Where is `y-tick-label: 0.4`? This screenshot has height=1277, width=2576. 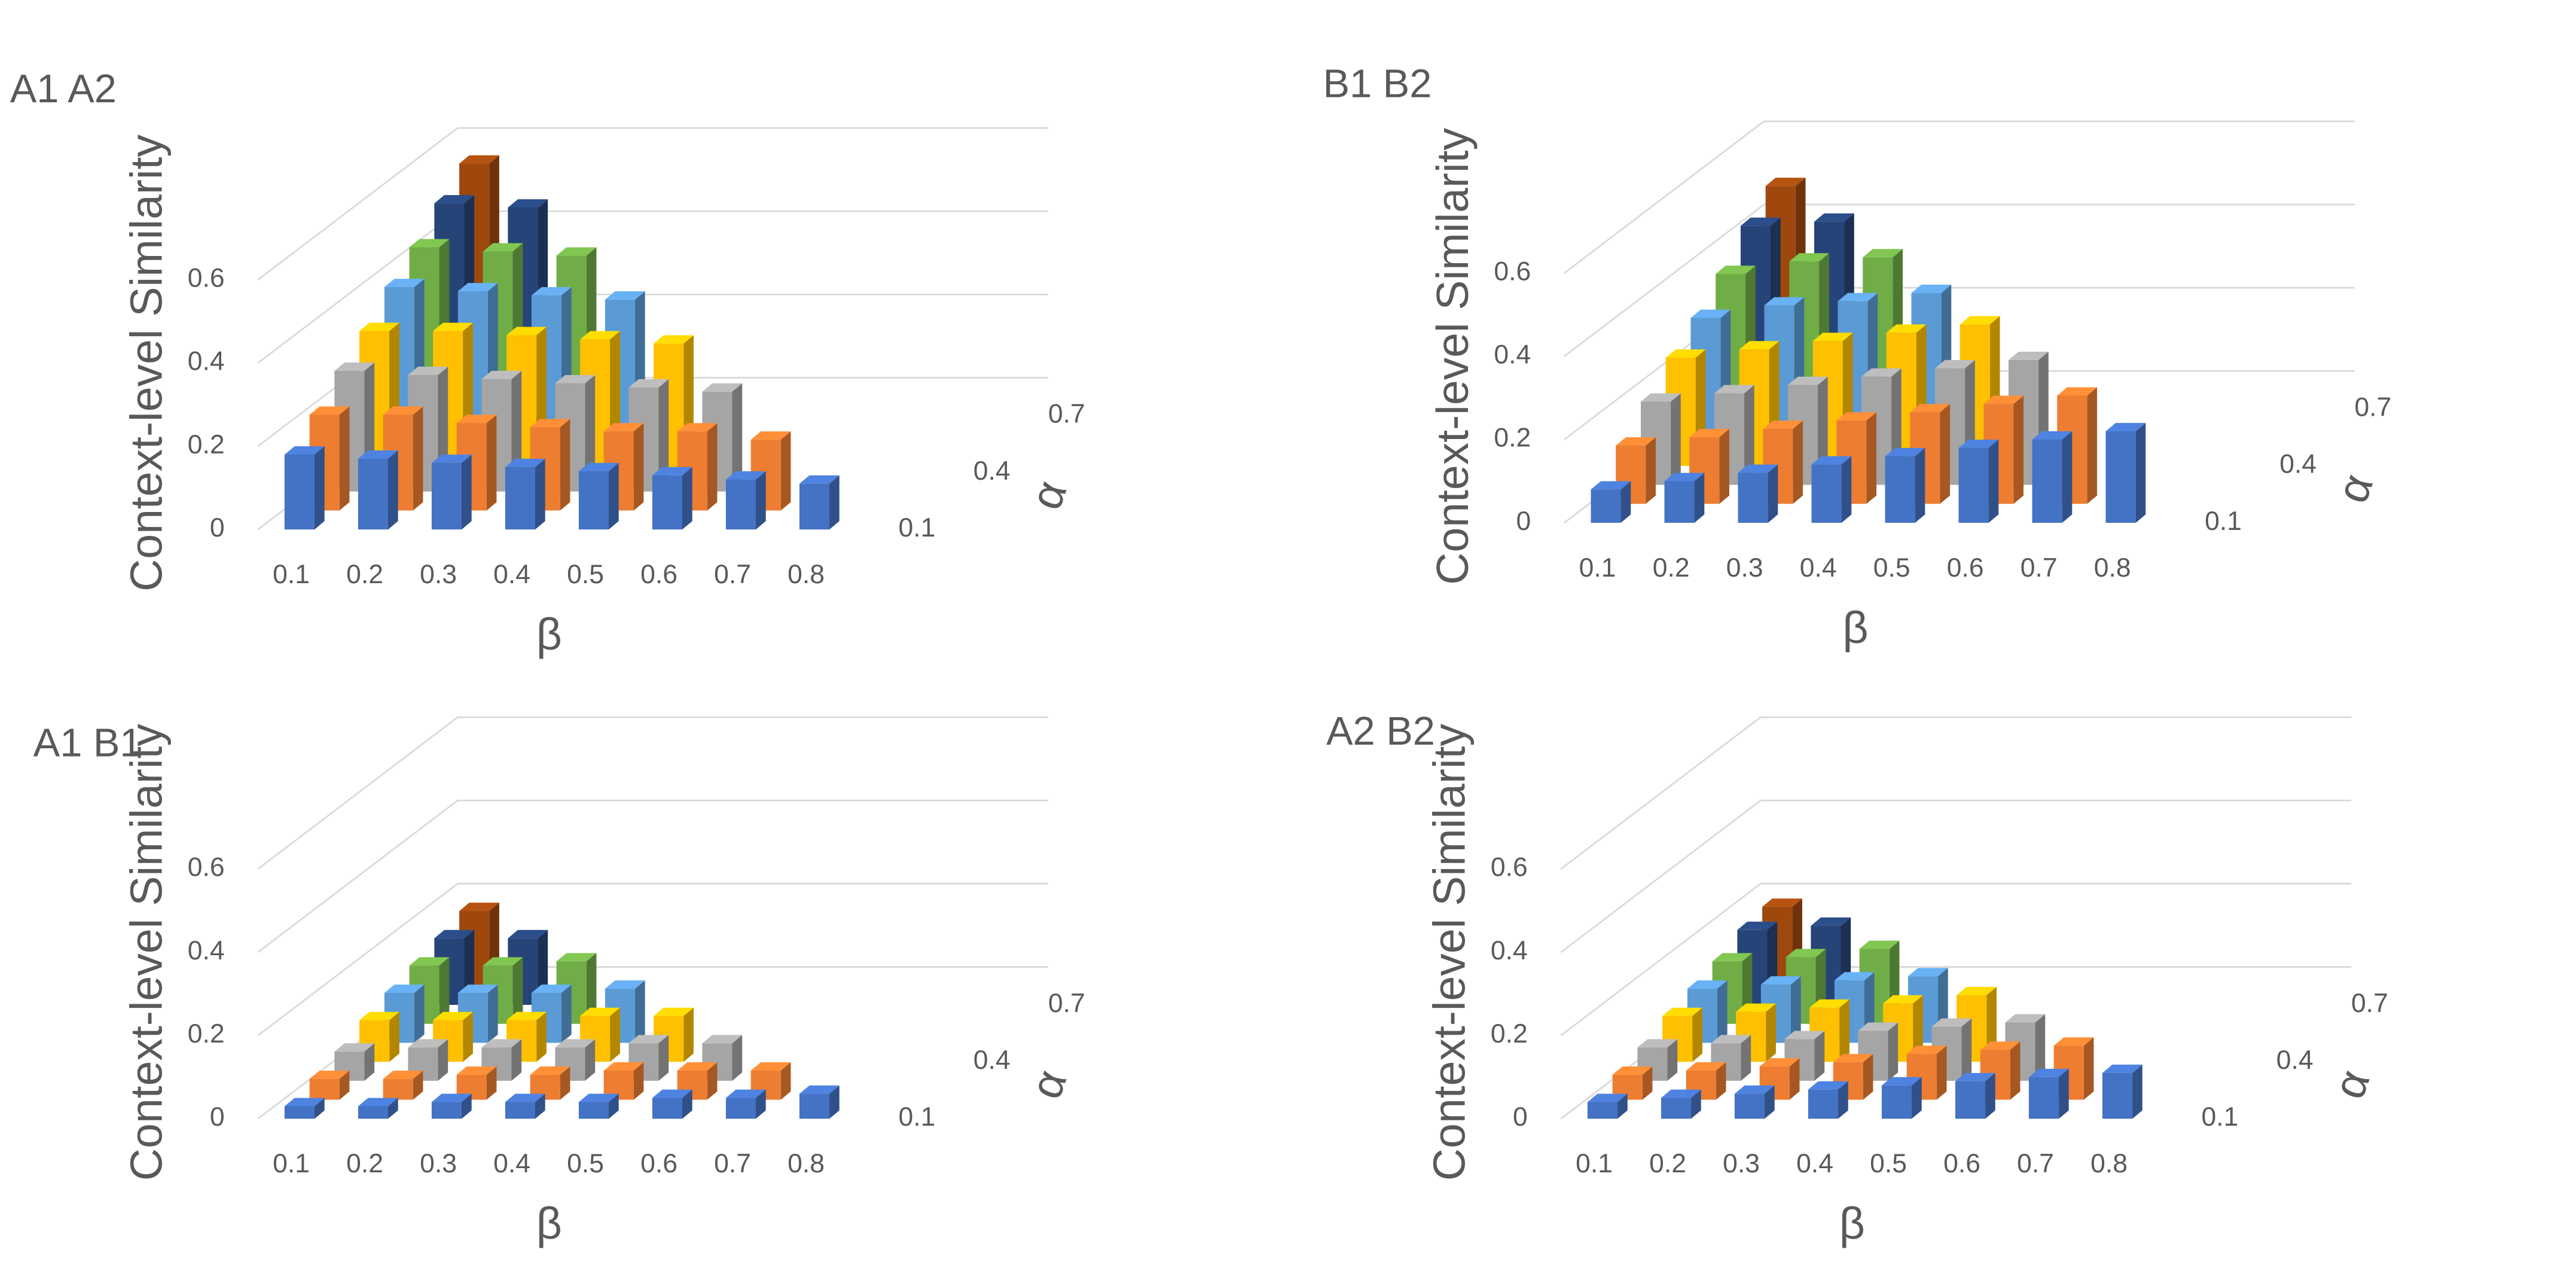
y-tick-label: 0.4 is located at coordinates (1513, 355).